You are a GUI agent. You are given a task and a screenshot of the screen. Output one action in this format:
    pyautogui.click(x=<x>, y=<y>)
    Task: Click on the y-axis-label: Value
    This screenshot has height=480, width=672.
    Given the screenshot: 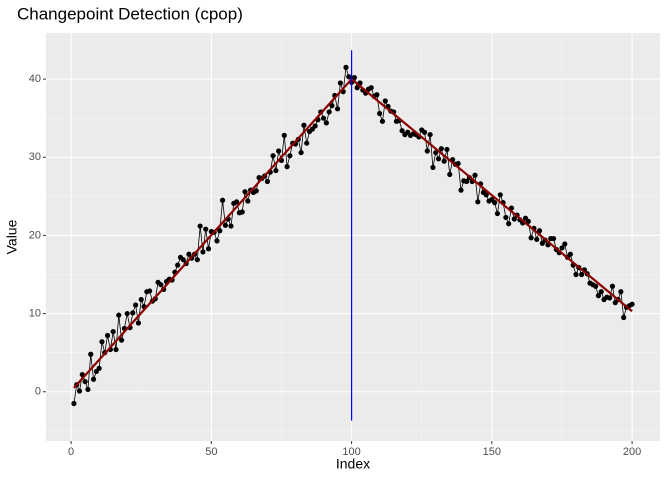 What is the action you would take?
    pyautogui.click(x=12, y=236)
    